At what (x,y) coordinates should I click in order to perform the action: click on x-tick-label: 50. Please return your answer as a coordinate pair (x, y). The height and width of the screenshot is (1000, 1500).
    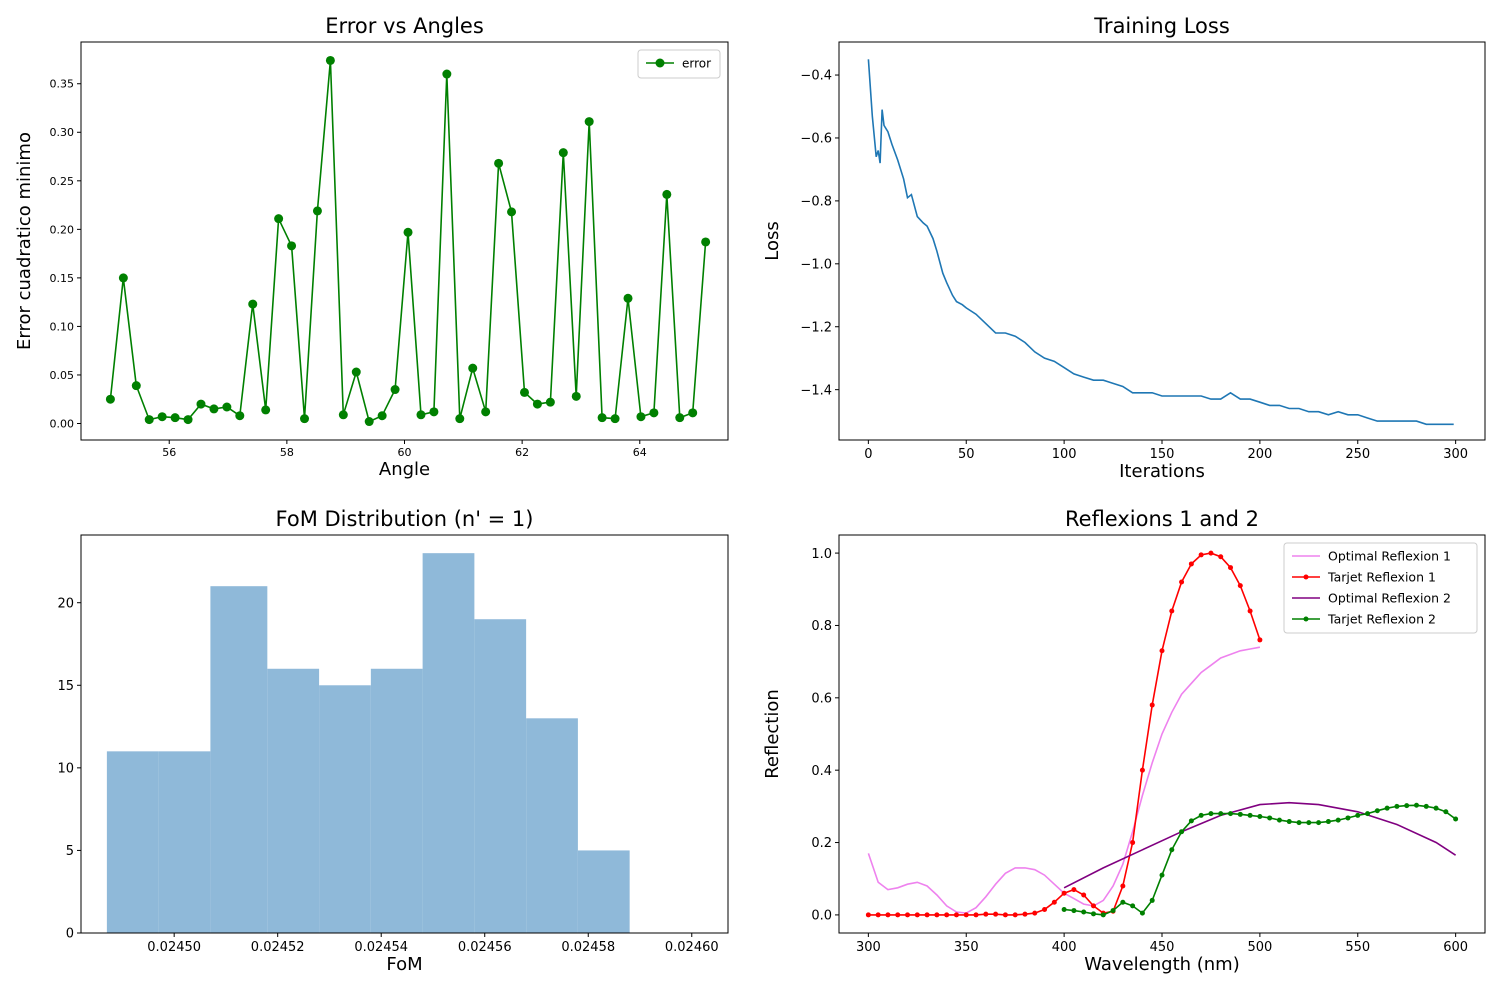
    Looking at the image, I should click on (966, 454).